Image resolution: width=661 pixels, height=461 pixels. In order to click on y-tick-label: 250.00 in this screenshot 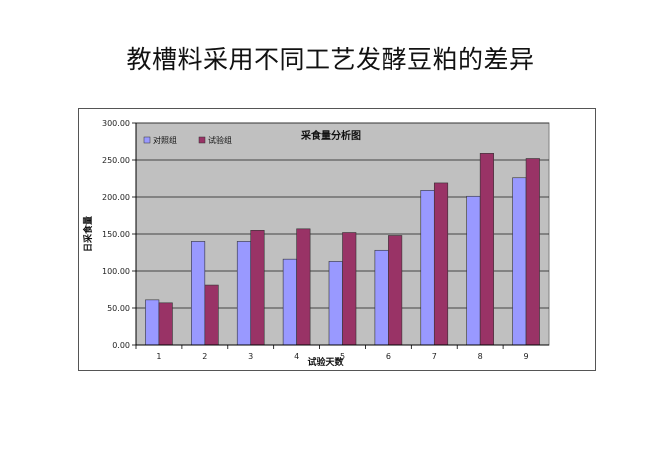, I will do `click(116, 160)`.